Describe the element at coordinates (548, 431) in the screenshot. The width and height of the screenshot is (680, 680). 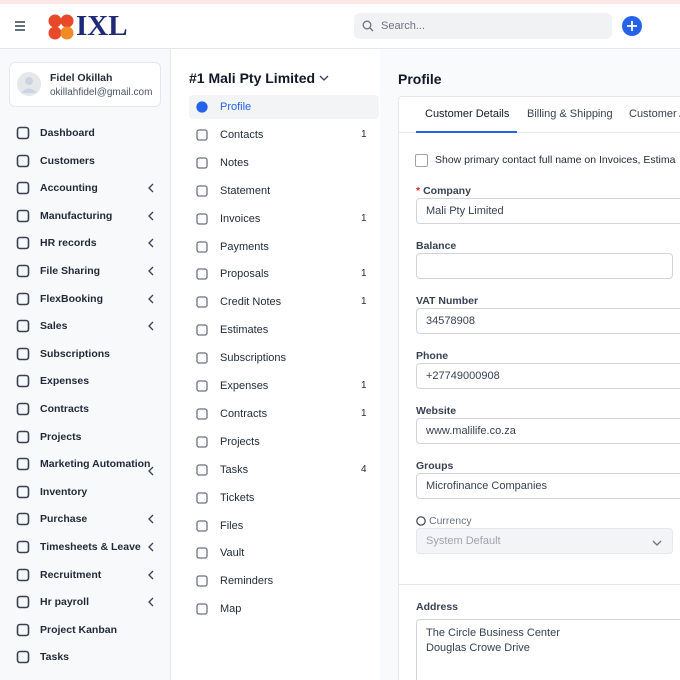
I see `input: www.malilife.co.za` at that location.